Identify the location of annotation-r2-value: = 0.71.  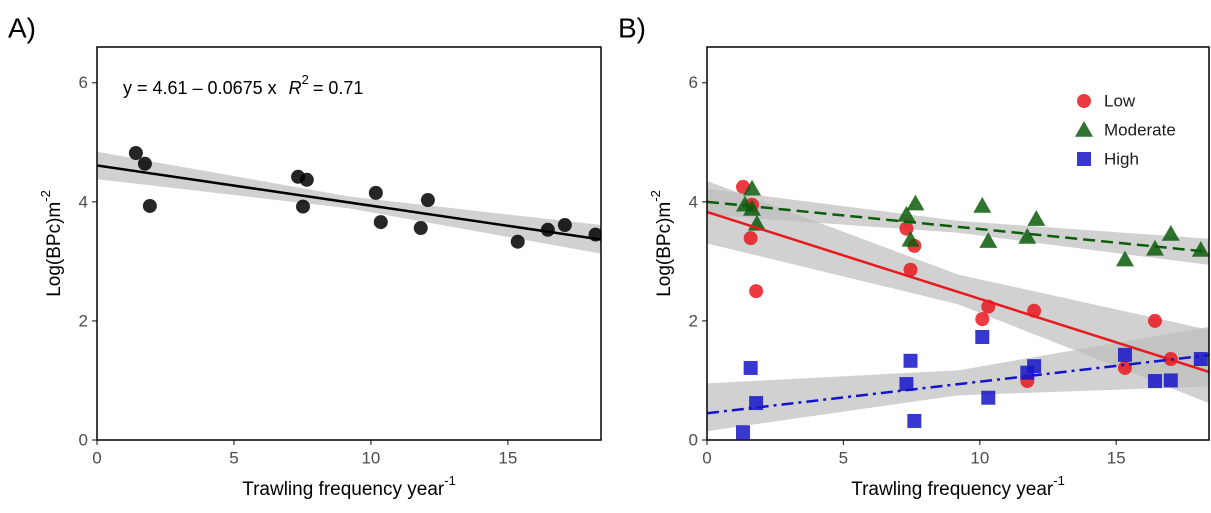
(338, 88).